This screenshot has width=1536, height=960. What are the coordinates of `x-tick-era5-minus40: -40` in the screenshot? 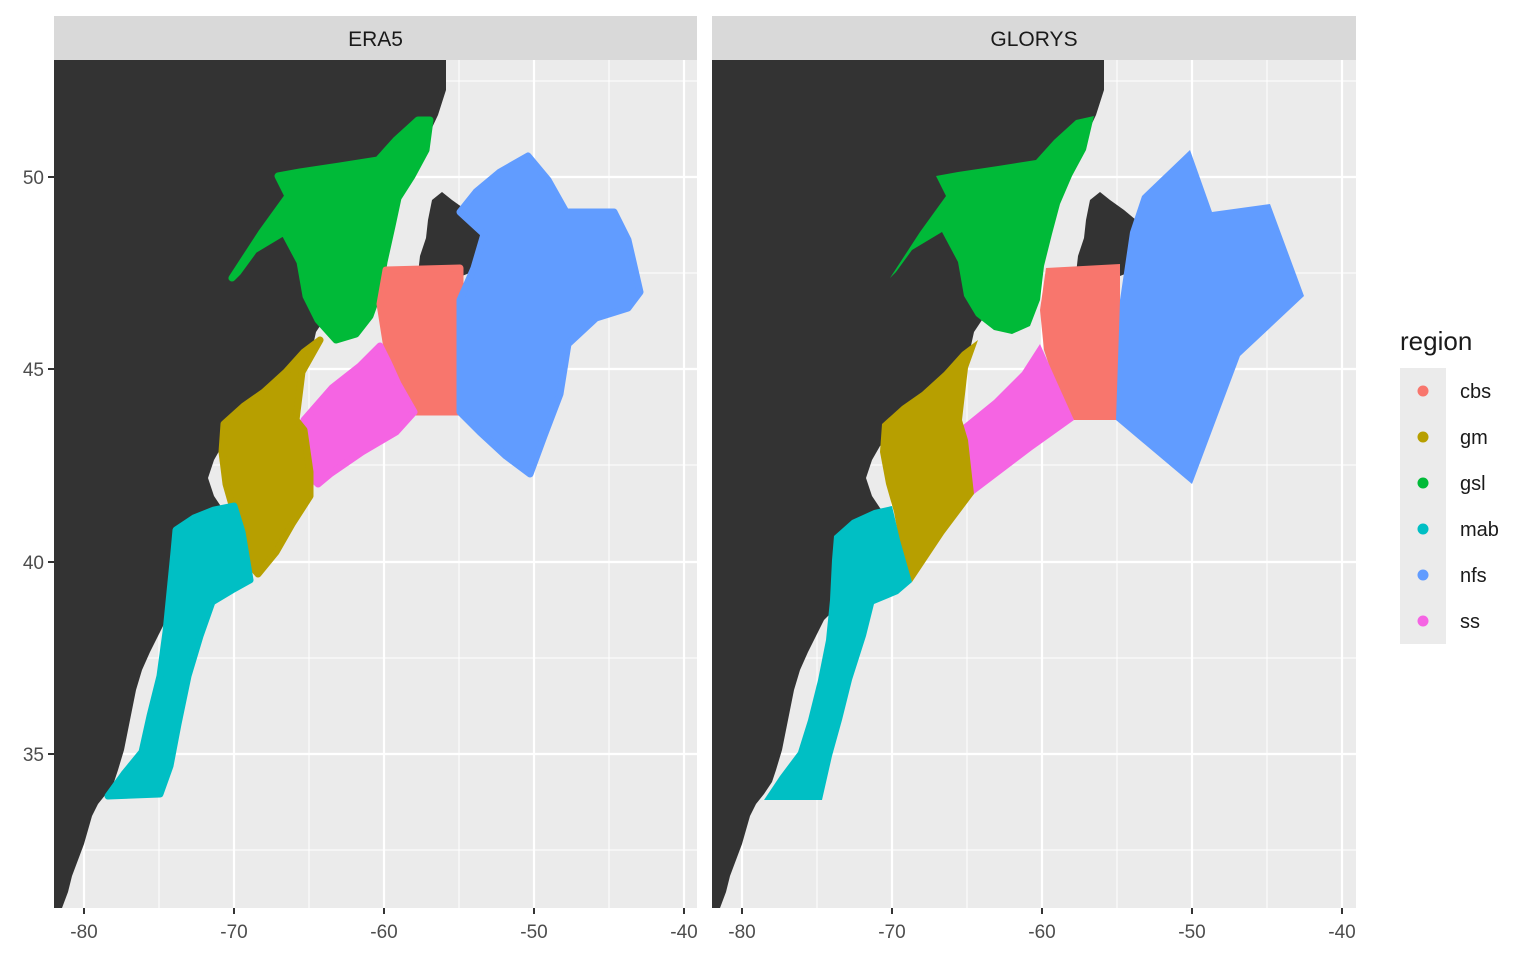 It's located at (683, 932).